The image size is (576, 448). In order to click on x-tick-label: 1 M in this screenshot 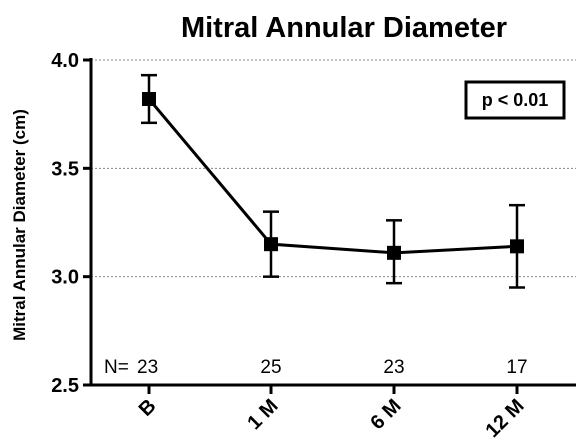, I will do `click(262, 414)`.